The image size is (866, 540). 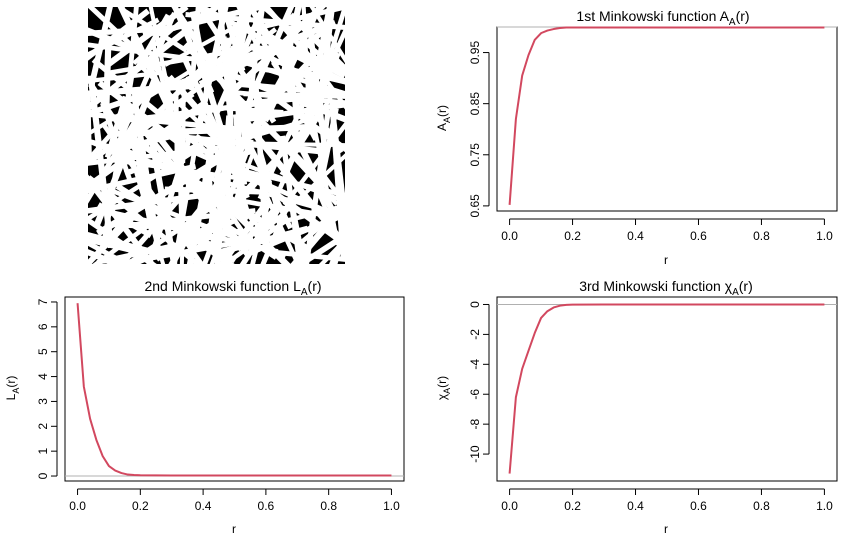 I want to click on y-tick-label: -10, so click(x=475, y=454).